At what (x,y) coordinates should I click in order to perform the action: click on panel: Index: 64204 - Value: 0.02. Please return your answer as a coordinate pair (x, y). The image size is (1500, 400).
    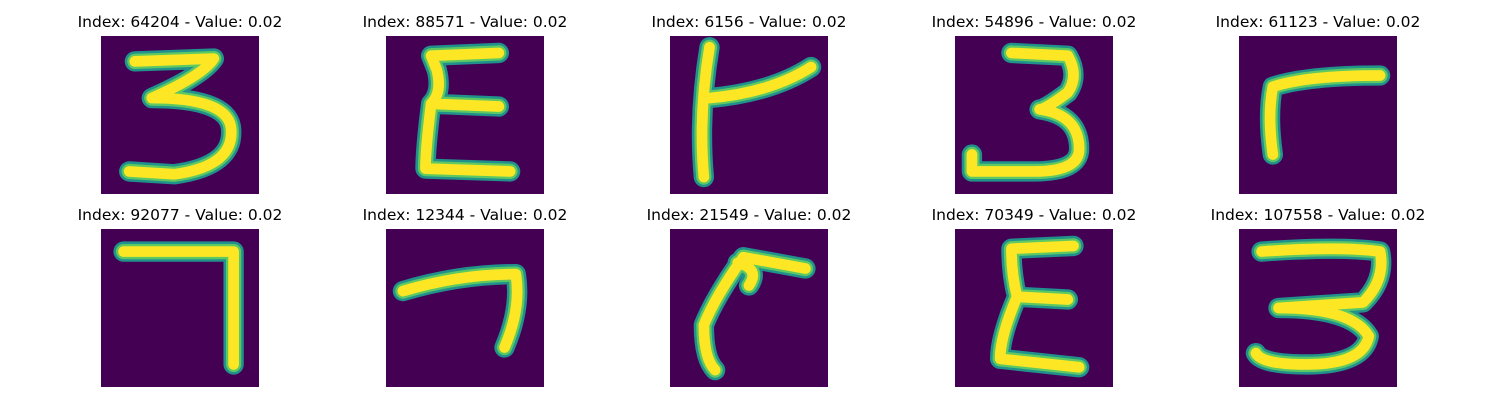
    Looking at the image, I should click on (180, 107).